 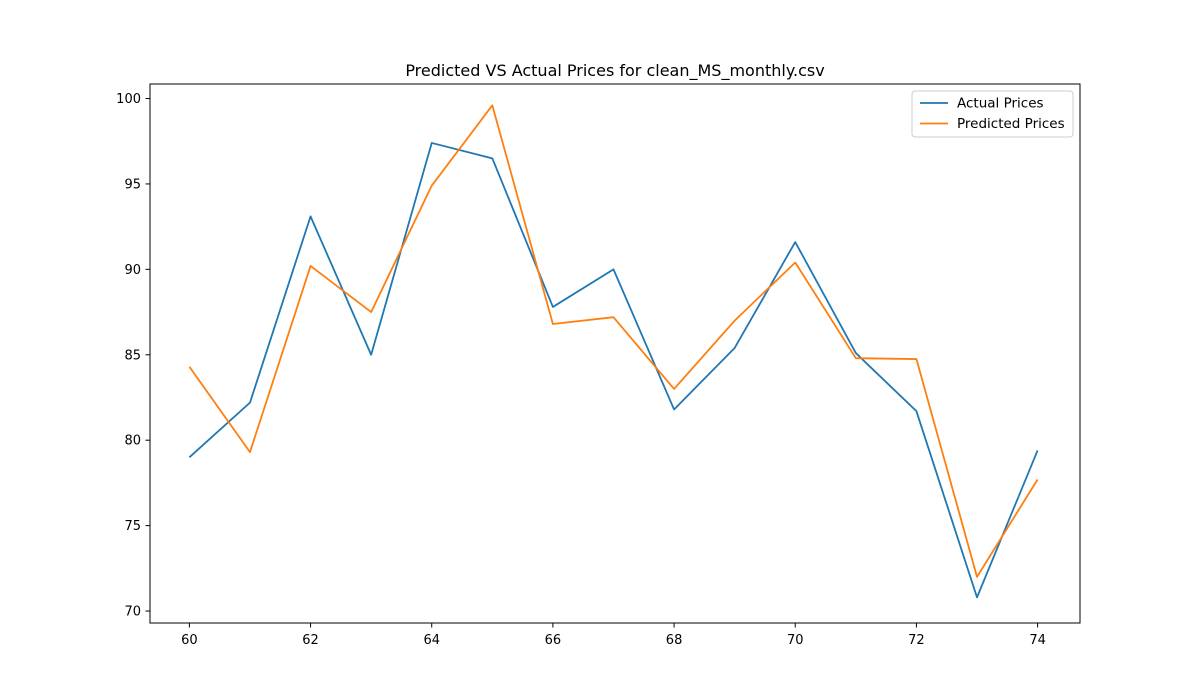 I want to click on y-tick-label: 100, so click(x=128, y=99).